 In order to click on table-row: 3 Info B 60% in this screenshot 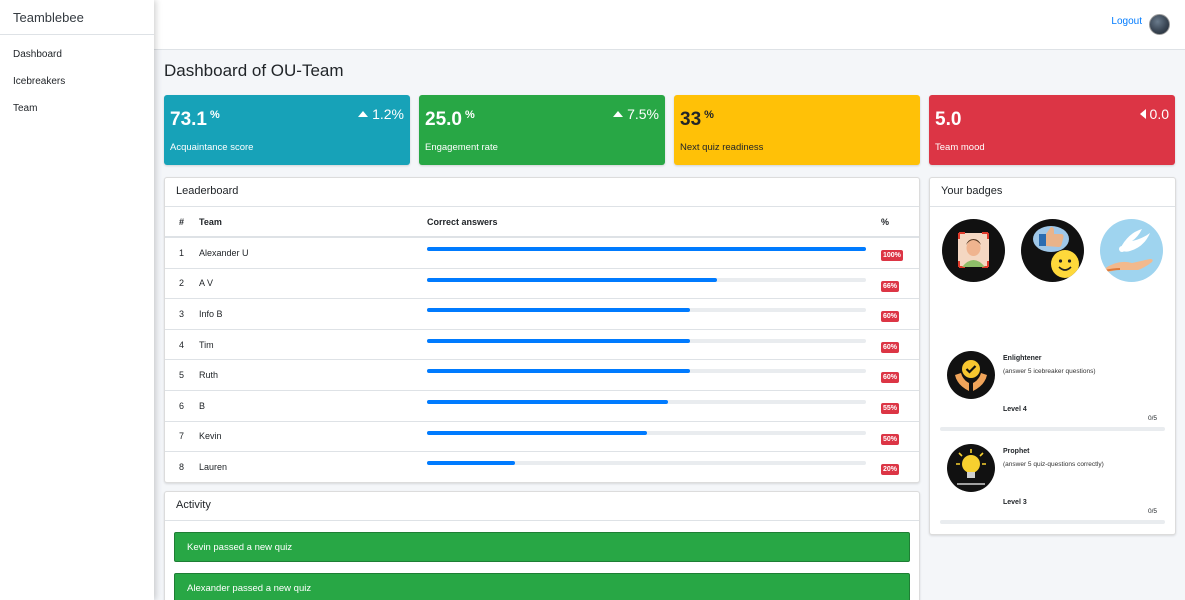, I will do `click(542, 314)`.